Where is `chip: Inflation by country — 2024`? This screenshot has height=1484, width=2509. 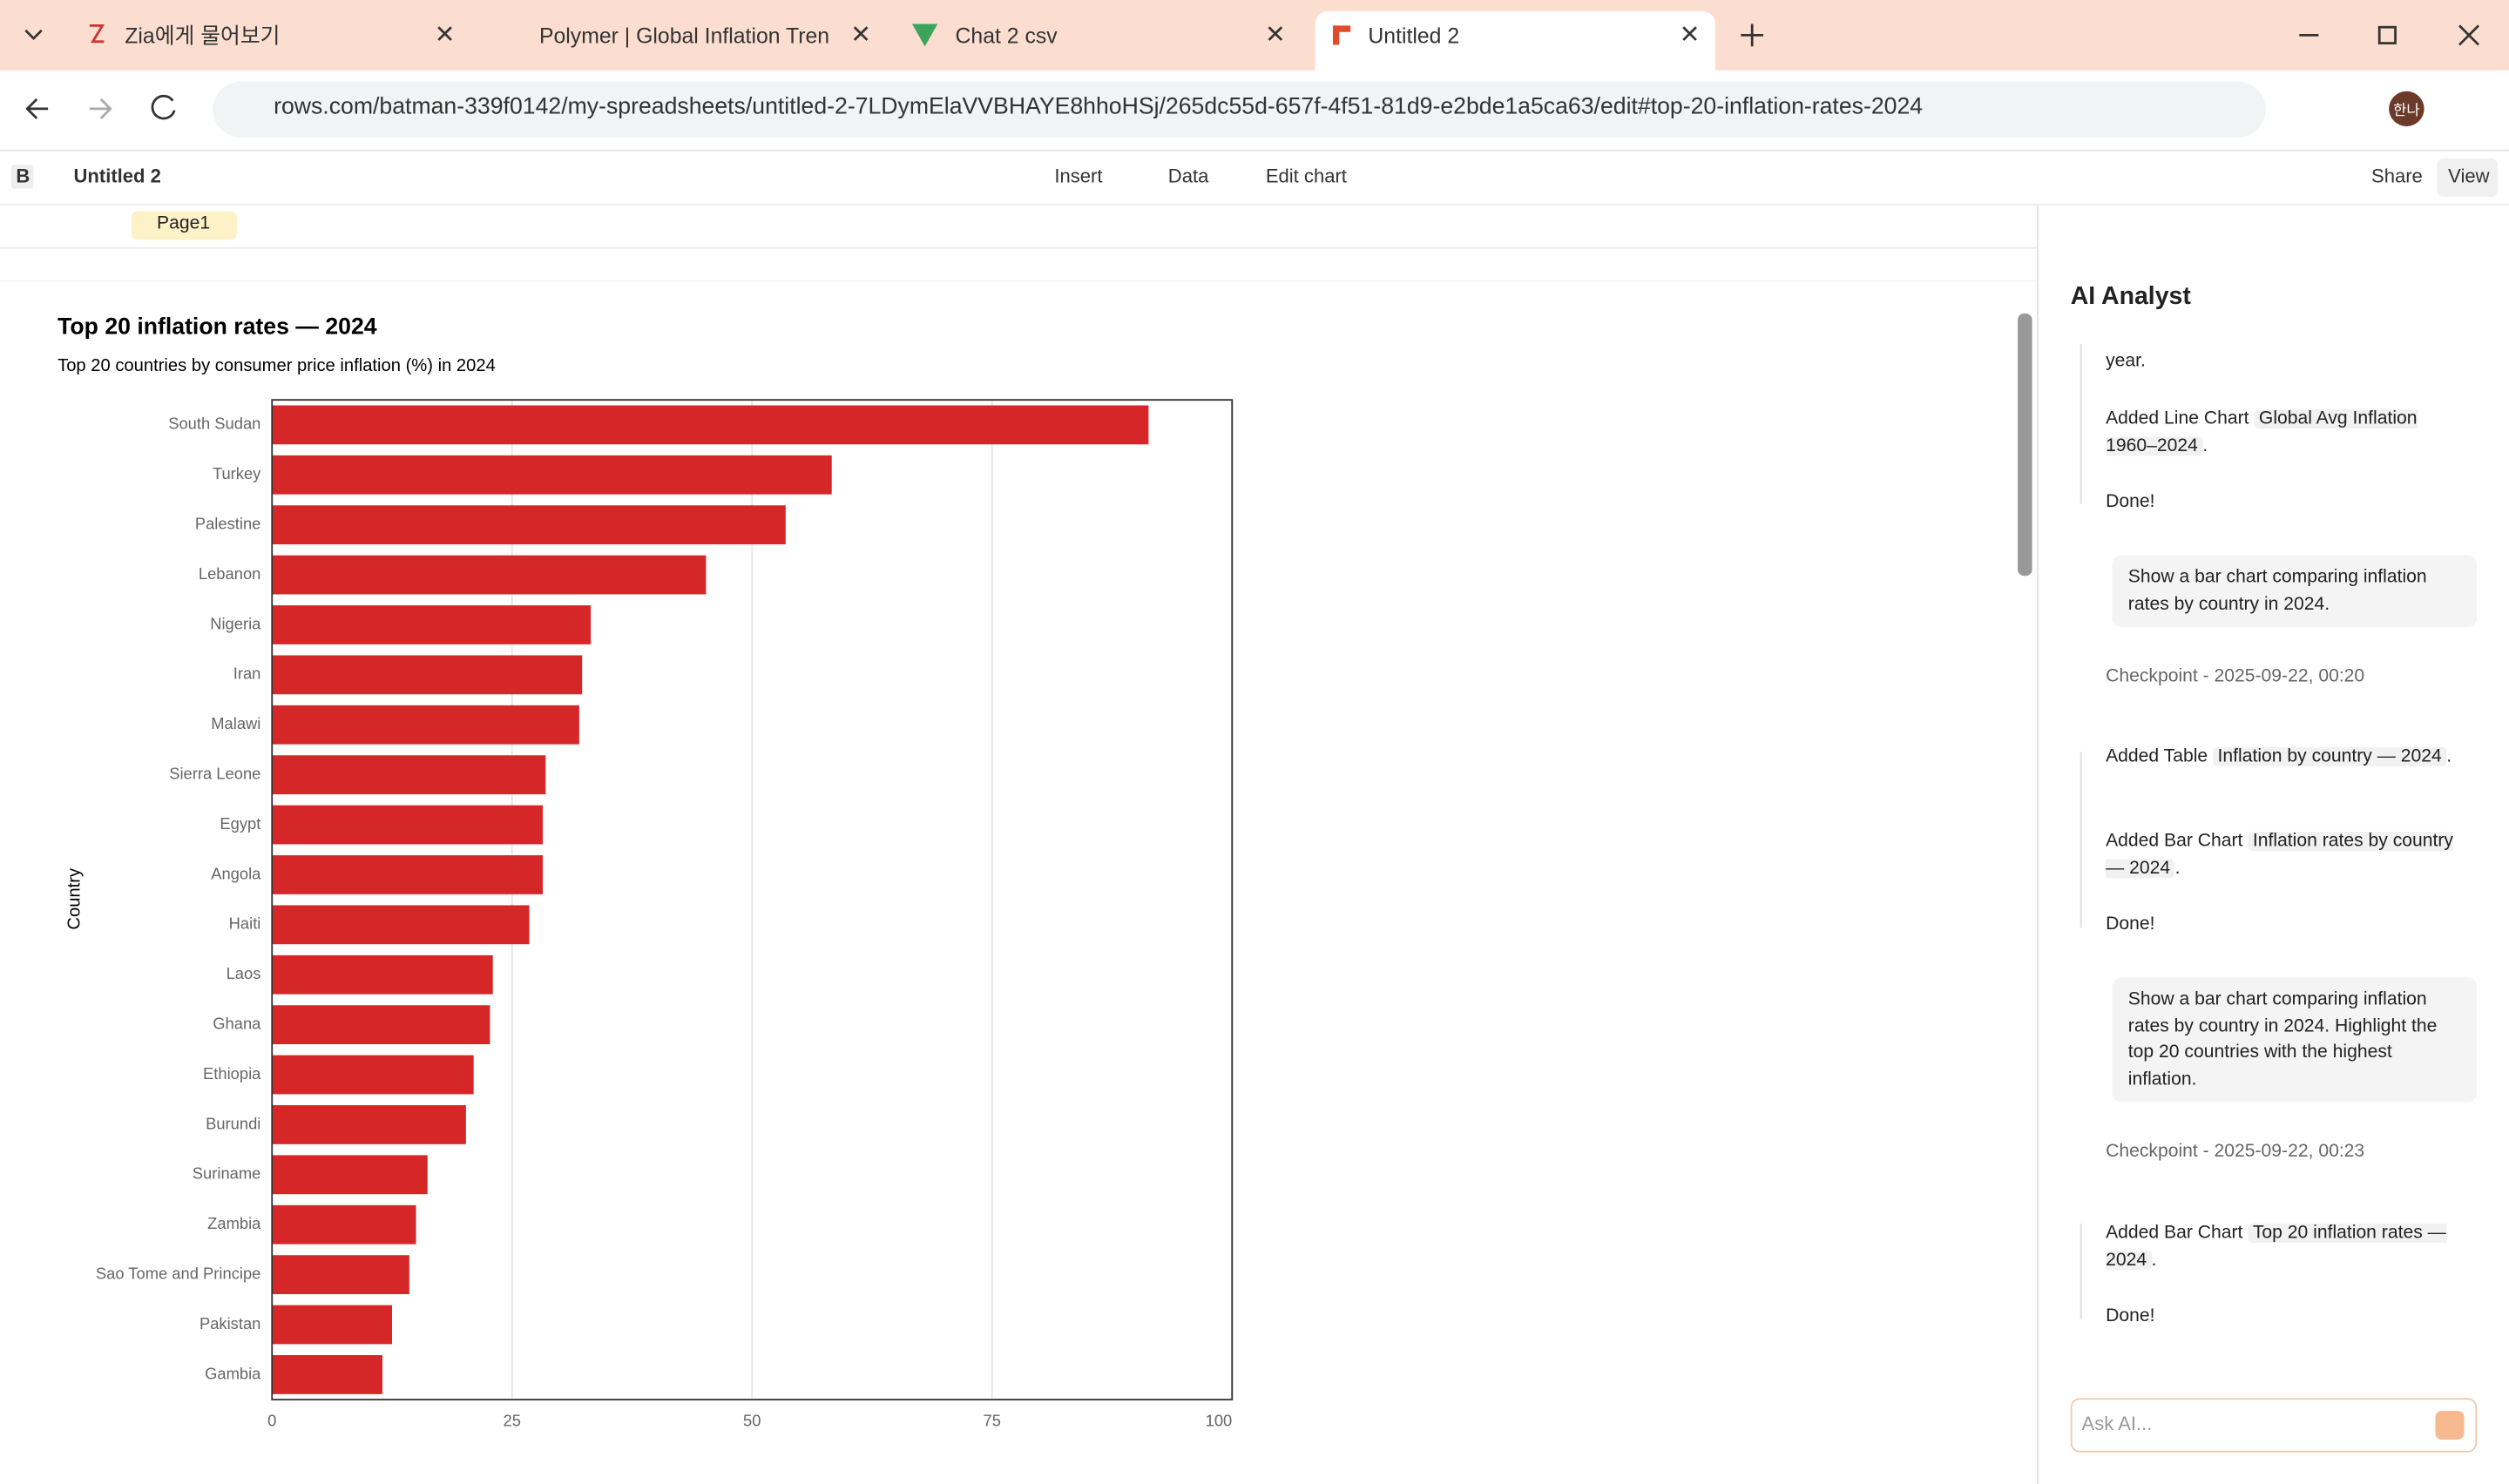
chip: Inflation by country — 2024 is located at coordinates (2330, 756).